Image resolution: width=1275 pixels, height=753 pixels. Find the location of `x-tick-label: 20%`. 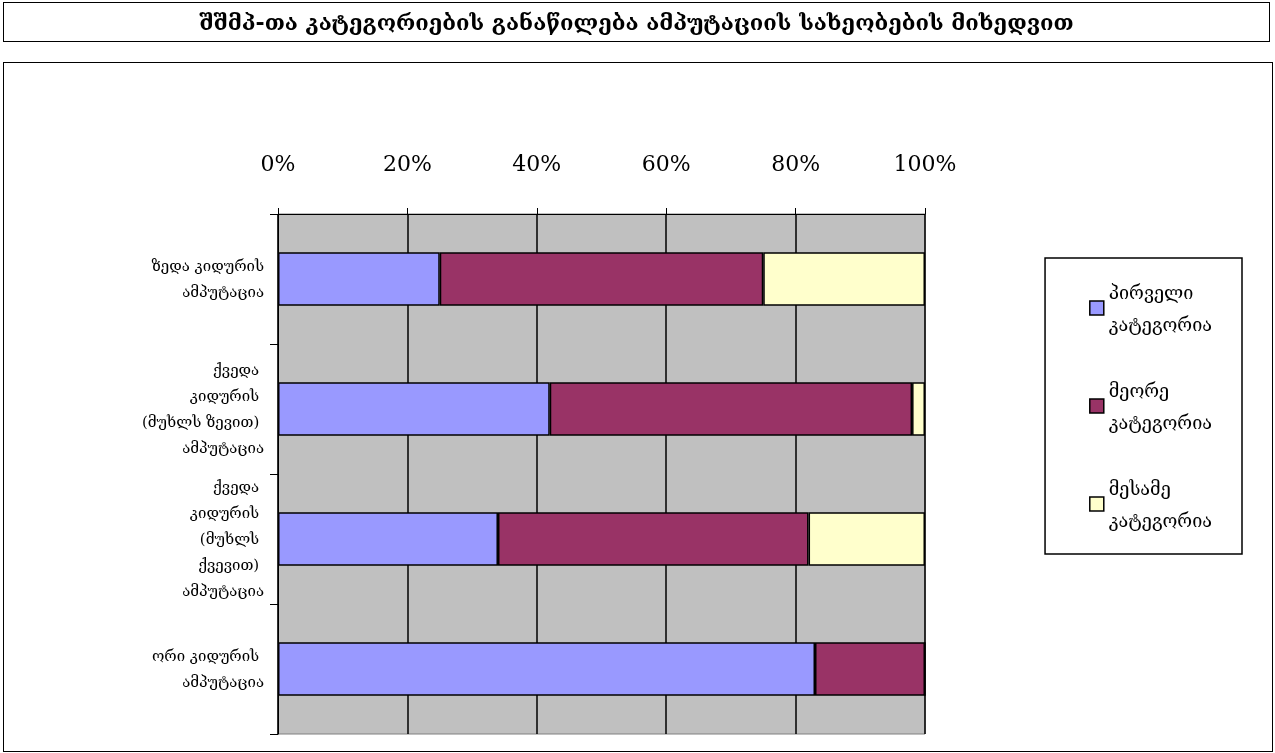

x-tick-label: 20% is located at coordinates (407, 163).